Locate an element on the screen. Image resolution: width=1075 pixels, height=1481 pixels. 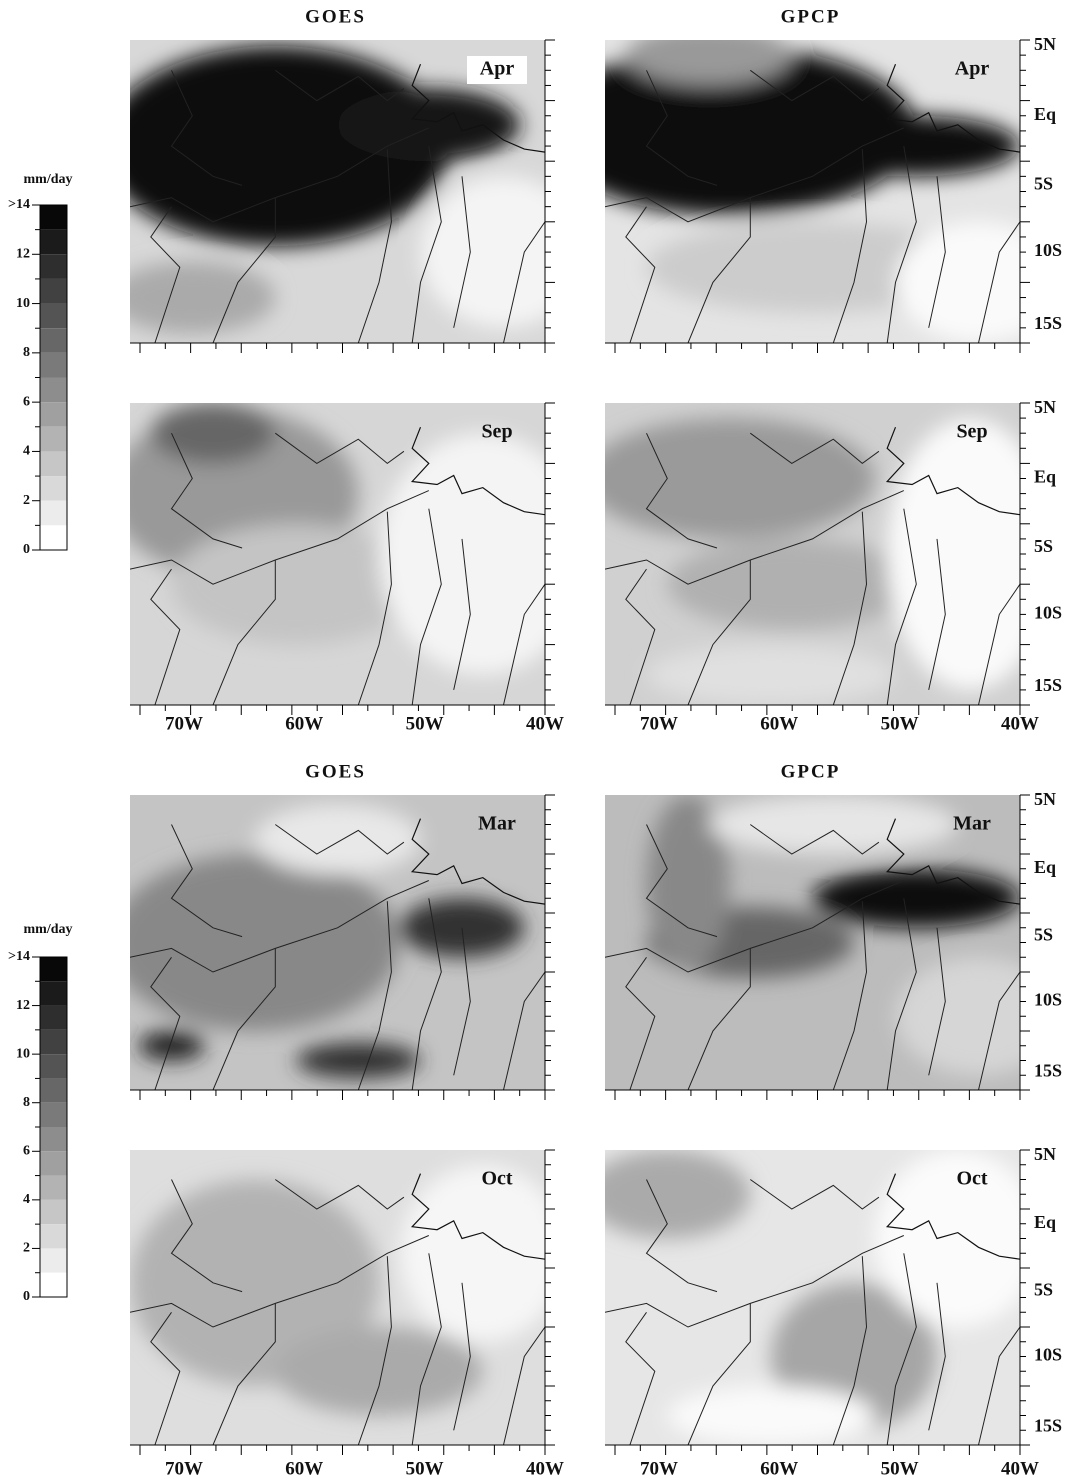
lon-label: 40W is located at coordinates (1020, 1468).